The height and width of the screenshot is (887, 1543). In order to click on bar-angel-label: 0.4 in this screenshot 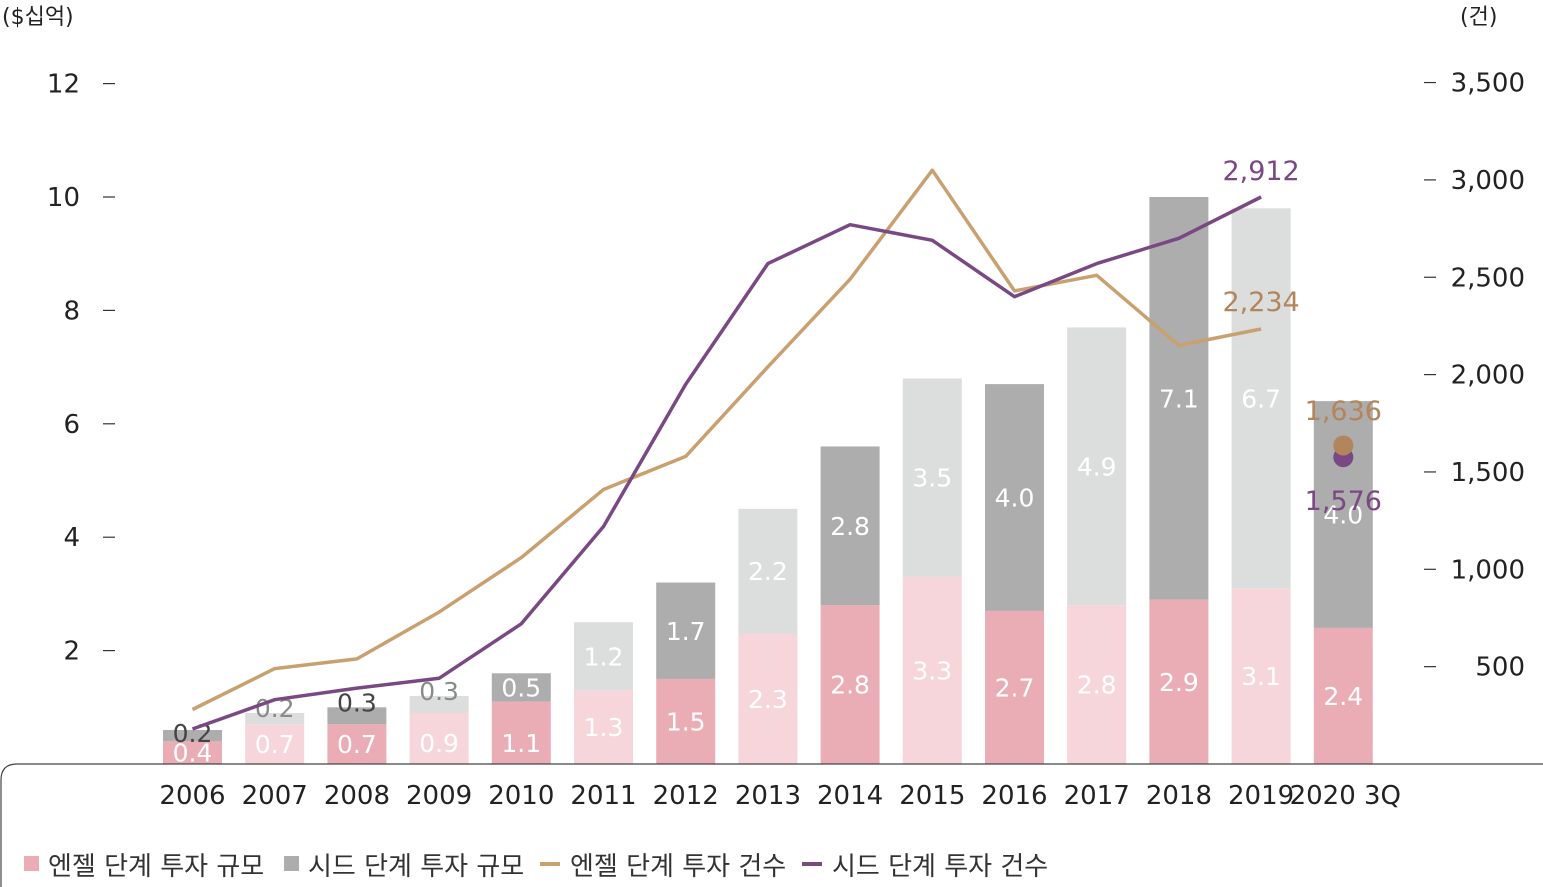, I will do `click(193, 753)`.